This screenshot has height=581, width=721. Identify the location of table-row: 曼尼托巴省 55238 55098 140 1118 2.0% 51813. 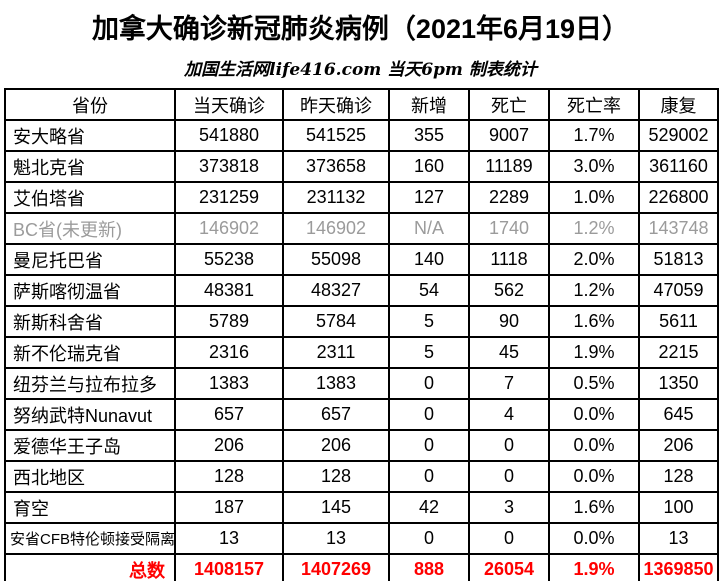
(361, 259).